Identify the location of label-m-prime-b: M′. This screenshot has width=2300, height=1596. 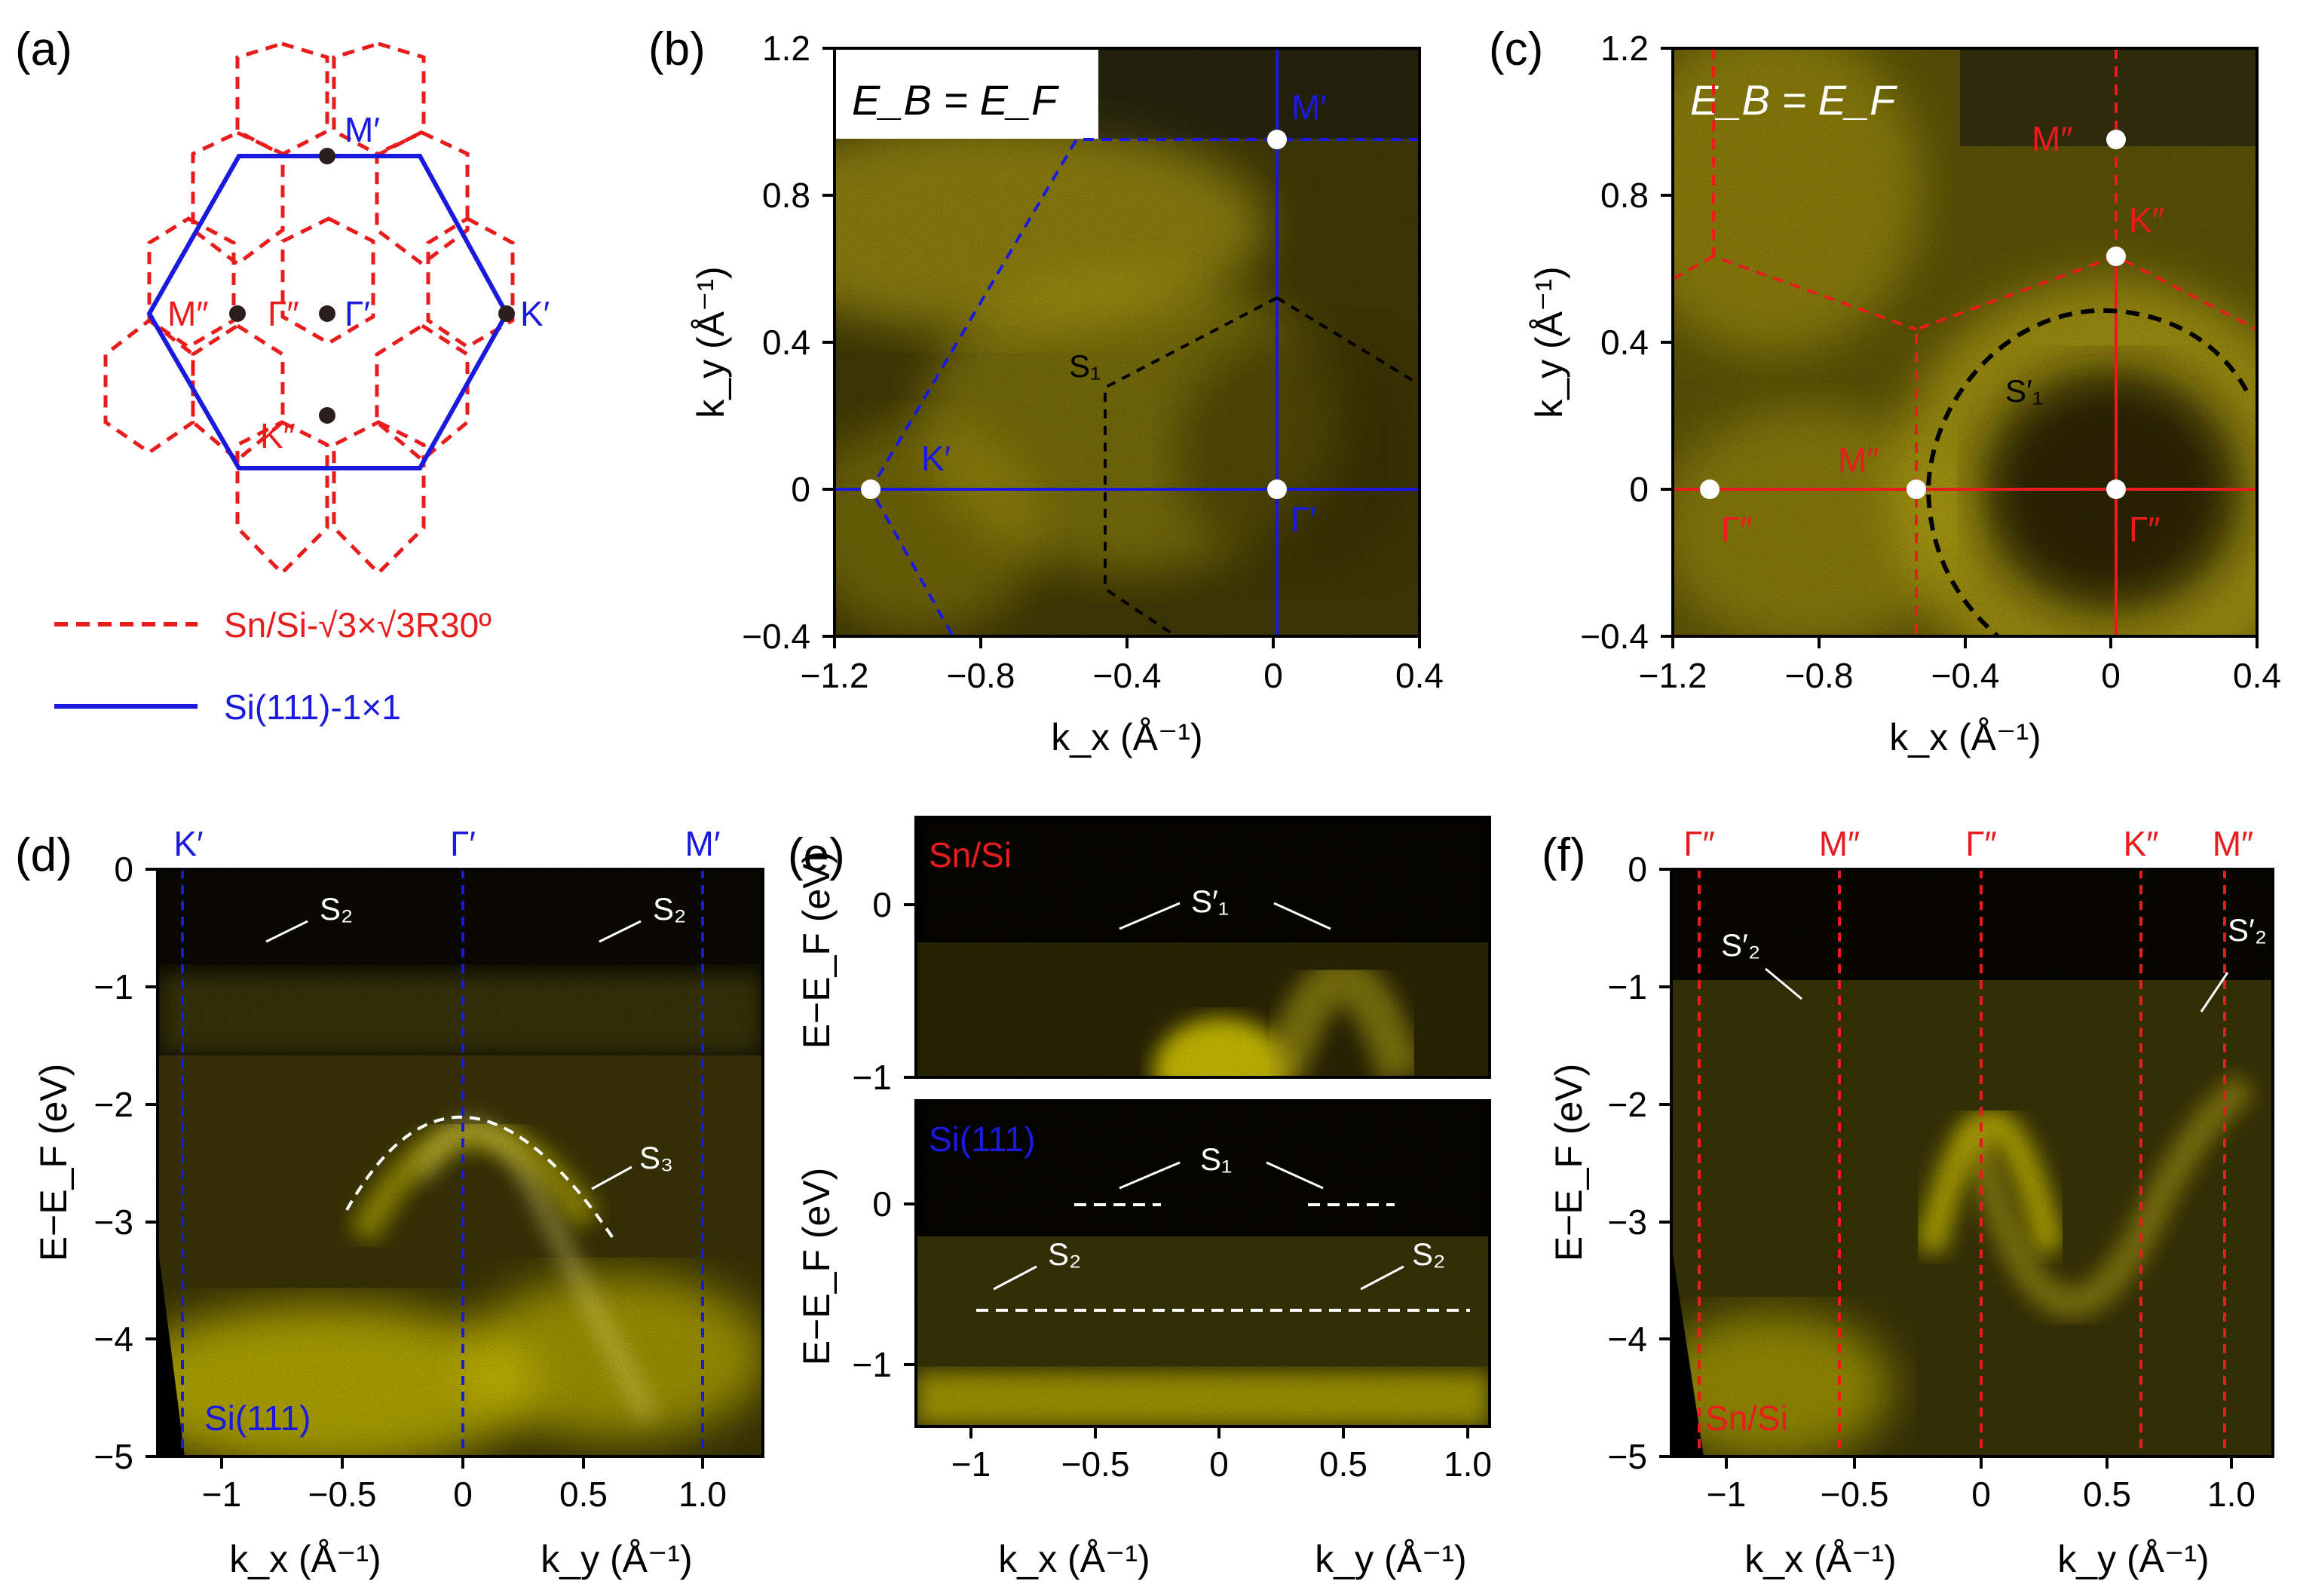
(1309, 107).